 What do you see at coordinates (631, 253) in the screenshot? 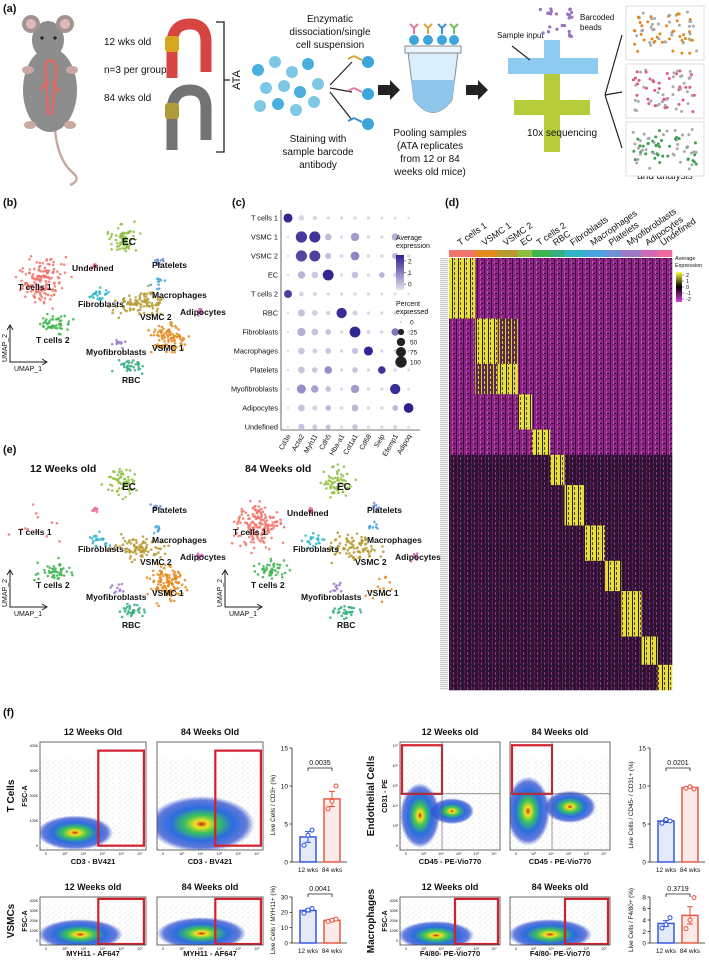
I see `cluster-bar` at bounding box center [631, 253].